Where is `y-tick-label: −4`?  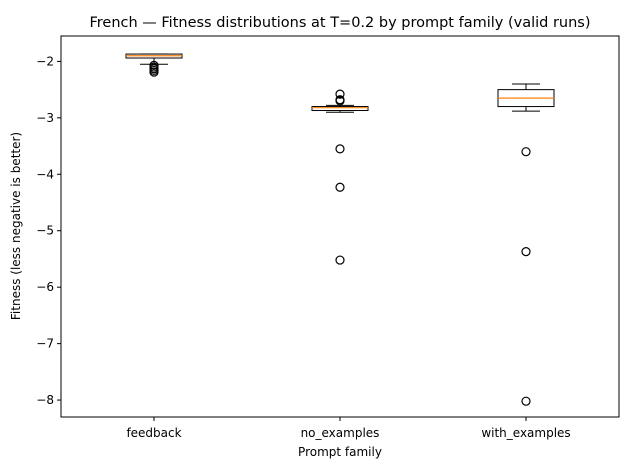 y-tick-label: −4 is located at coordinates (45, 174).